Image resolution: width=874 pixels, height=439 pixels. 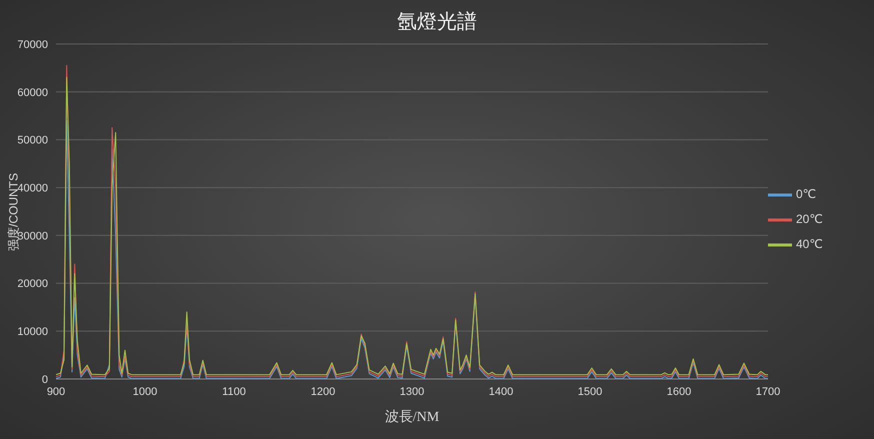 I want to click on y-tick-label: 0, so click(x=45, y=380).